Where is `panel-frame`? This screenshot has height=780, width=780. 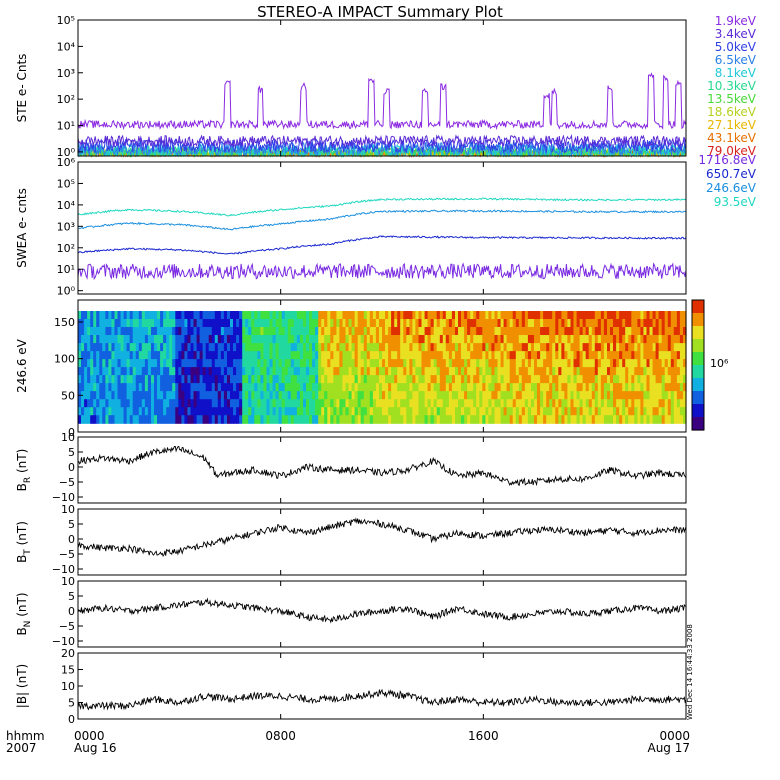
panel-frame is located at coordinates (382, 228).